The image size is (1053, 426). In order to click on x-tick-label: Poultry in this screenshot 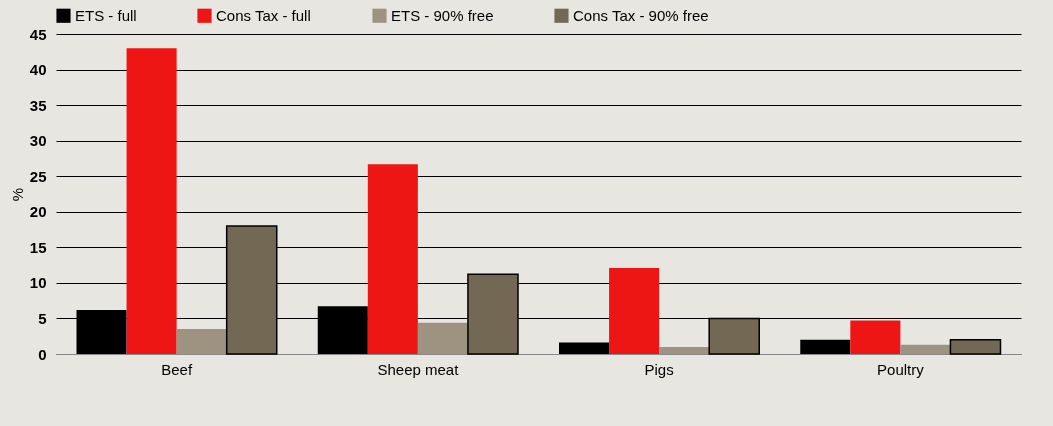, I will do `click(901, 369)`.